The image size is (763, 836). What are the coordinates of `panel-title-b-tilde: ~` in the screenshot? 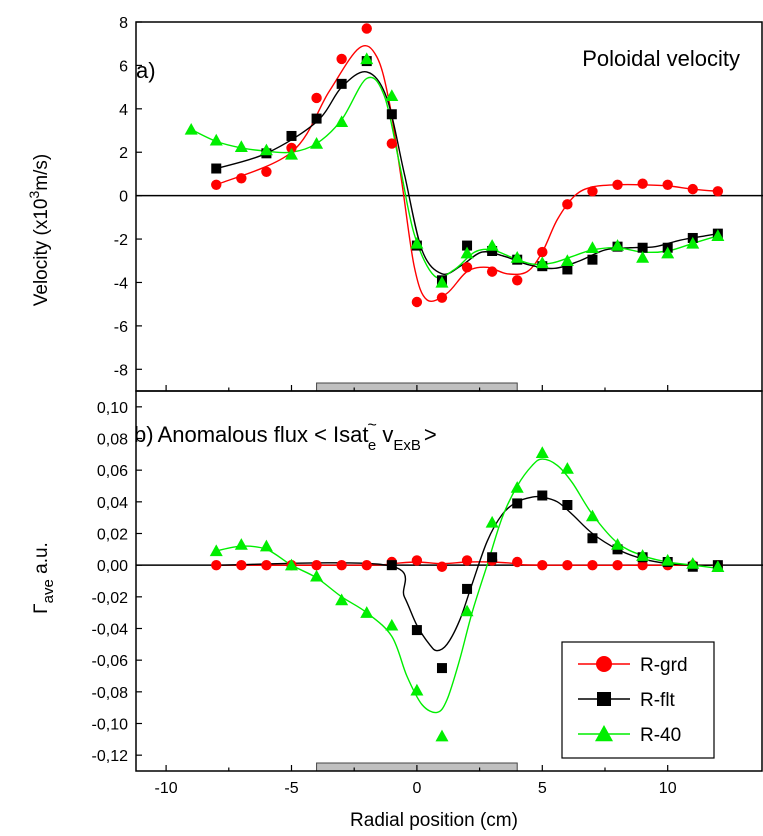 It's located at (372, 425).